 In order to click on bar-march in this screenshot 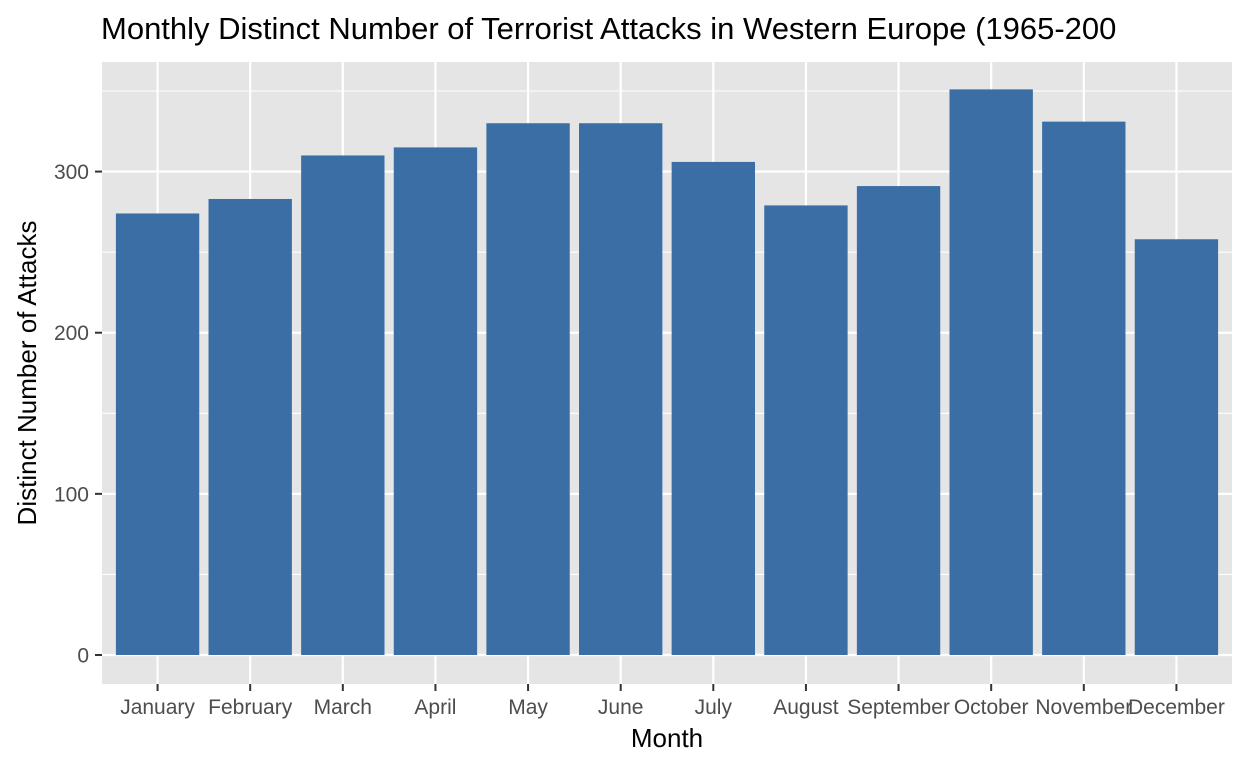, I will do `click(343, 405)`.